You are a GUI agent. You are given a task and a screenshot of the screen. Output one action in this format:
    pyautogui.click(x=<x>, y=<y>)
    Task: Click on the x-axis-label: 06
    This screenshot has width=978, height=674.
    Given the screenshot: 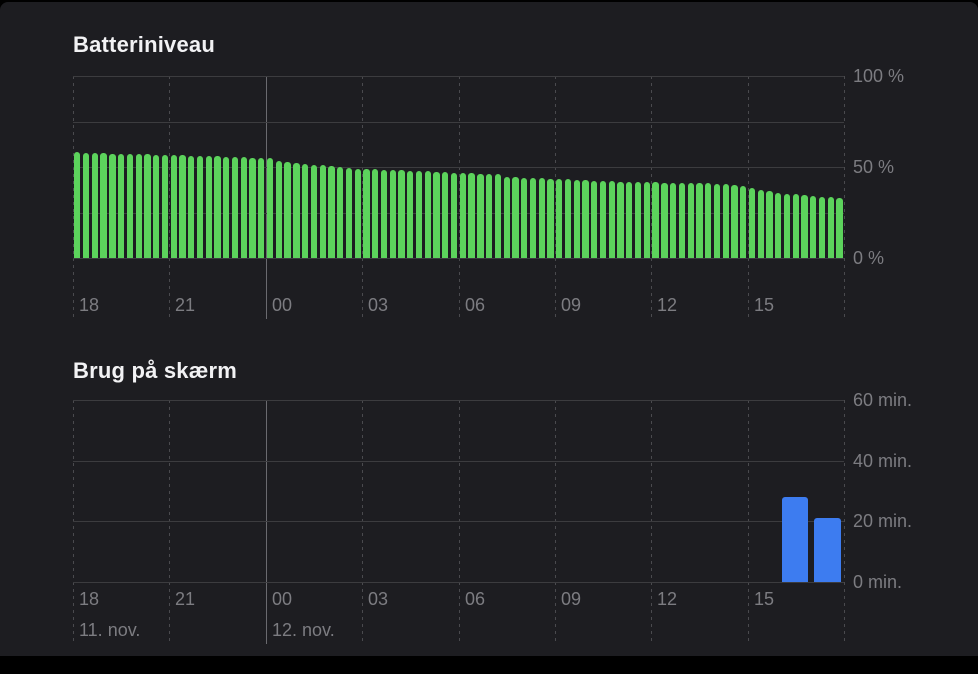 What is the action you would take?
    pyautogui.click(x=475, y=599)
    